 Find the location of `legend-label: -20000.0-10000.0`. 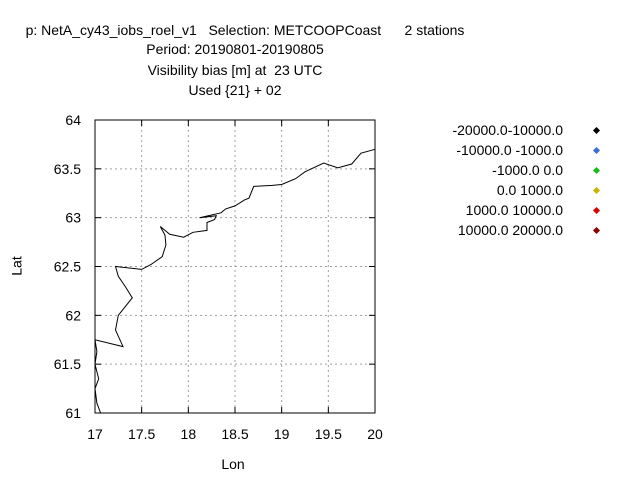

legend-label: -20000.0-10000.0 is located at coordinates (507, 130).